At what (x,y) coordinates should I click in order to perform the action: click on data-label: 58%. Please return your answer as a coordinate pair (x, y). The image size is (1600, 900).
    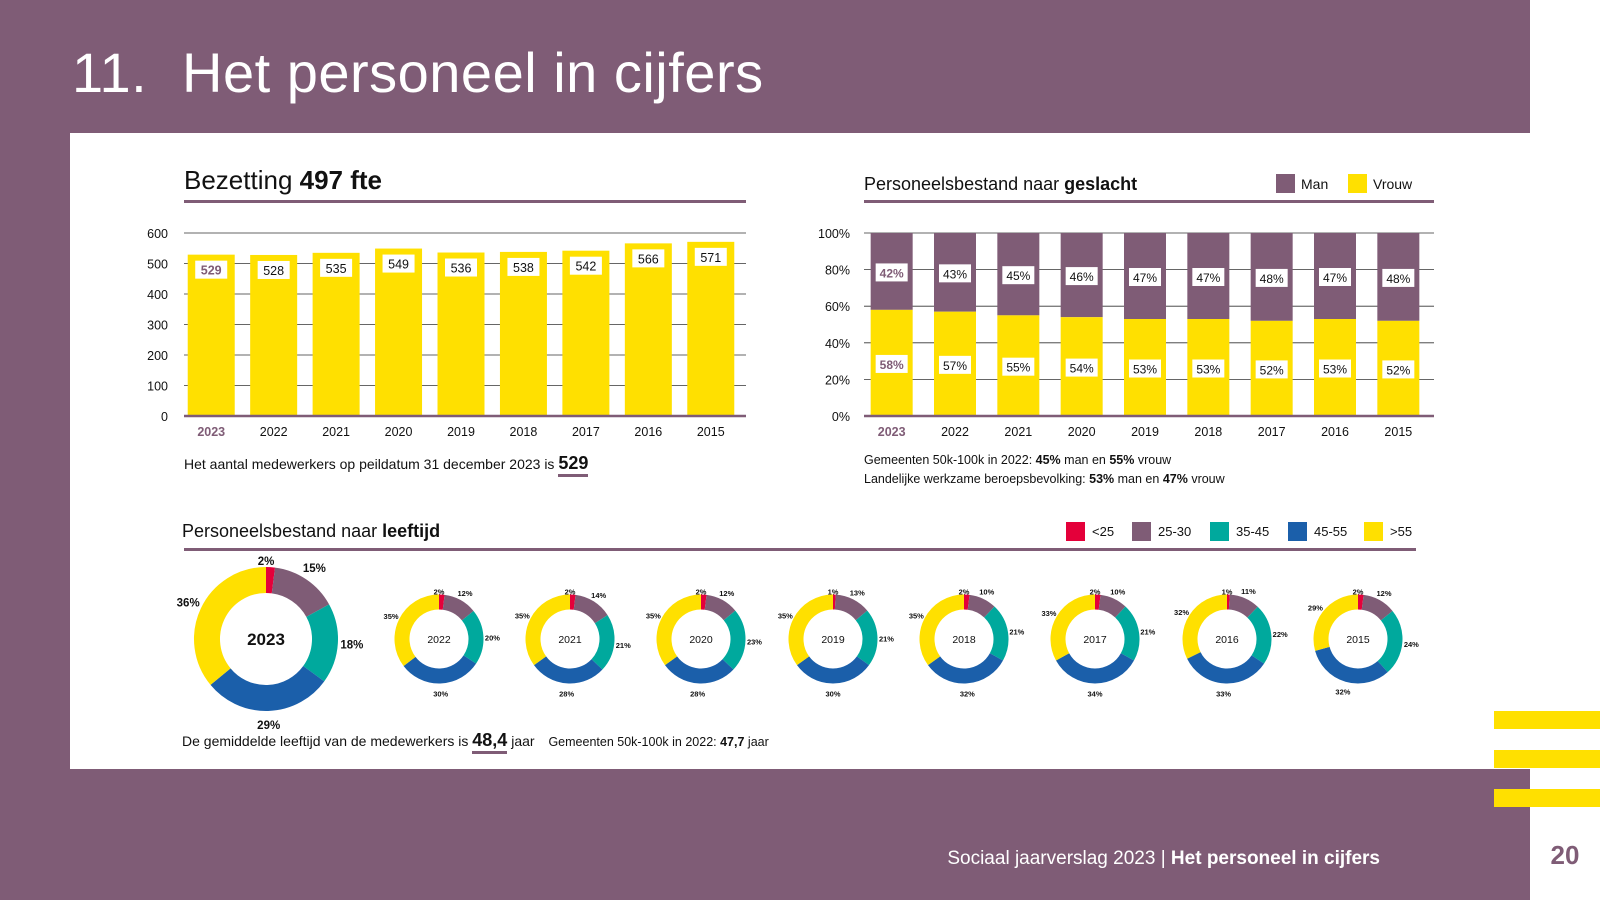
    Looking at the image, I should click on (892, 365).